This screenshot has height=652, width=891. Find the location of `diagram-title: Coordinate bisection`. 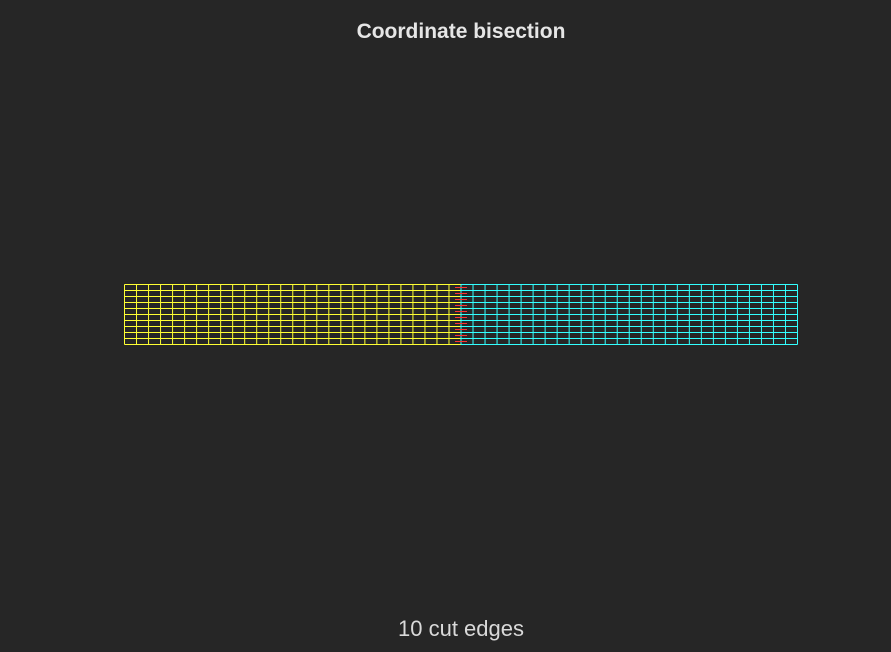

diagram-title: Coordinate bisection is located at coordinates (461, 31).